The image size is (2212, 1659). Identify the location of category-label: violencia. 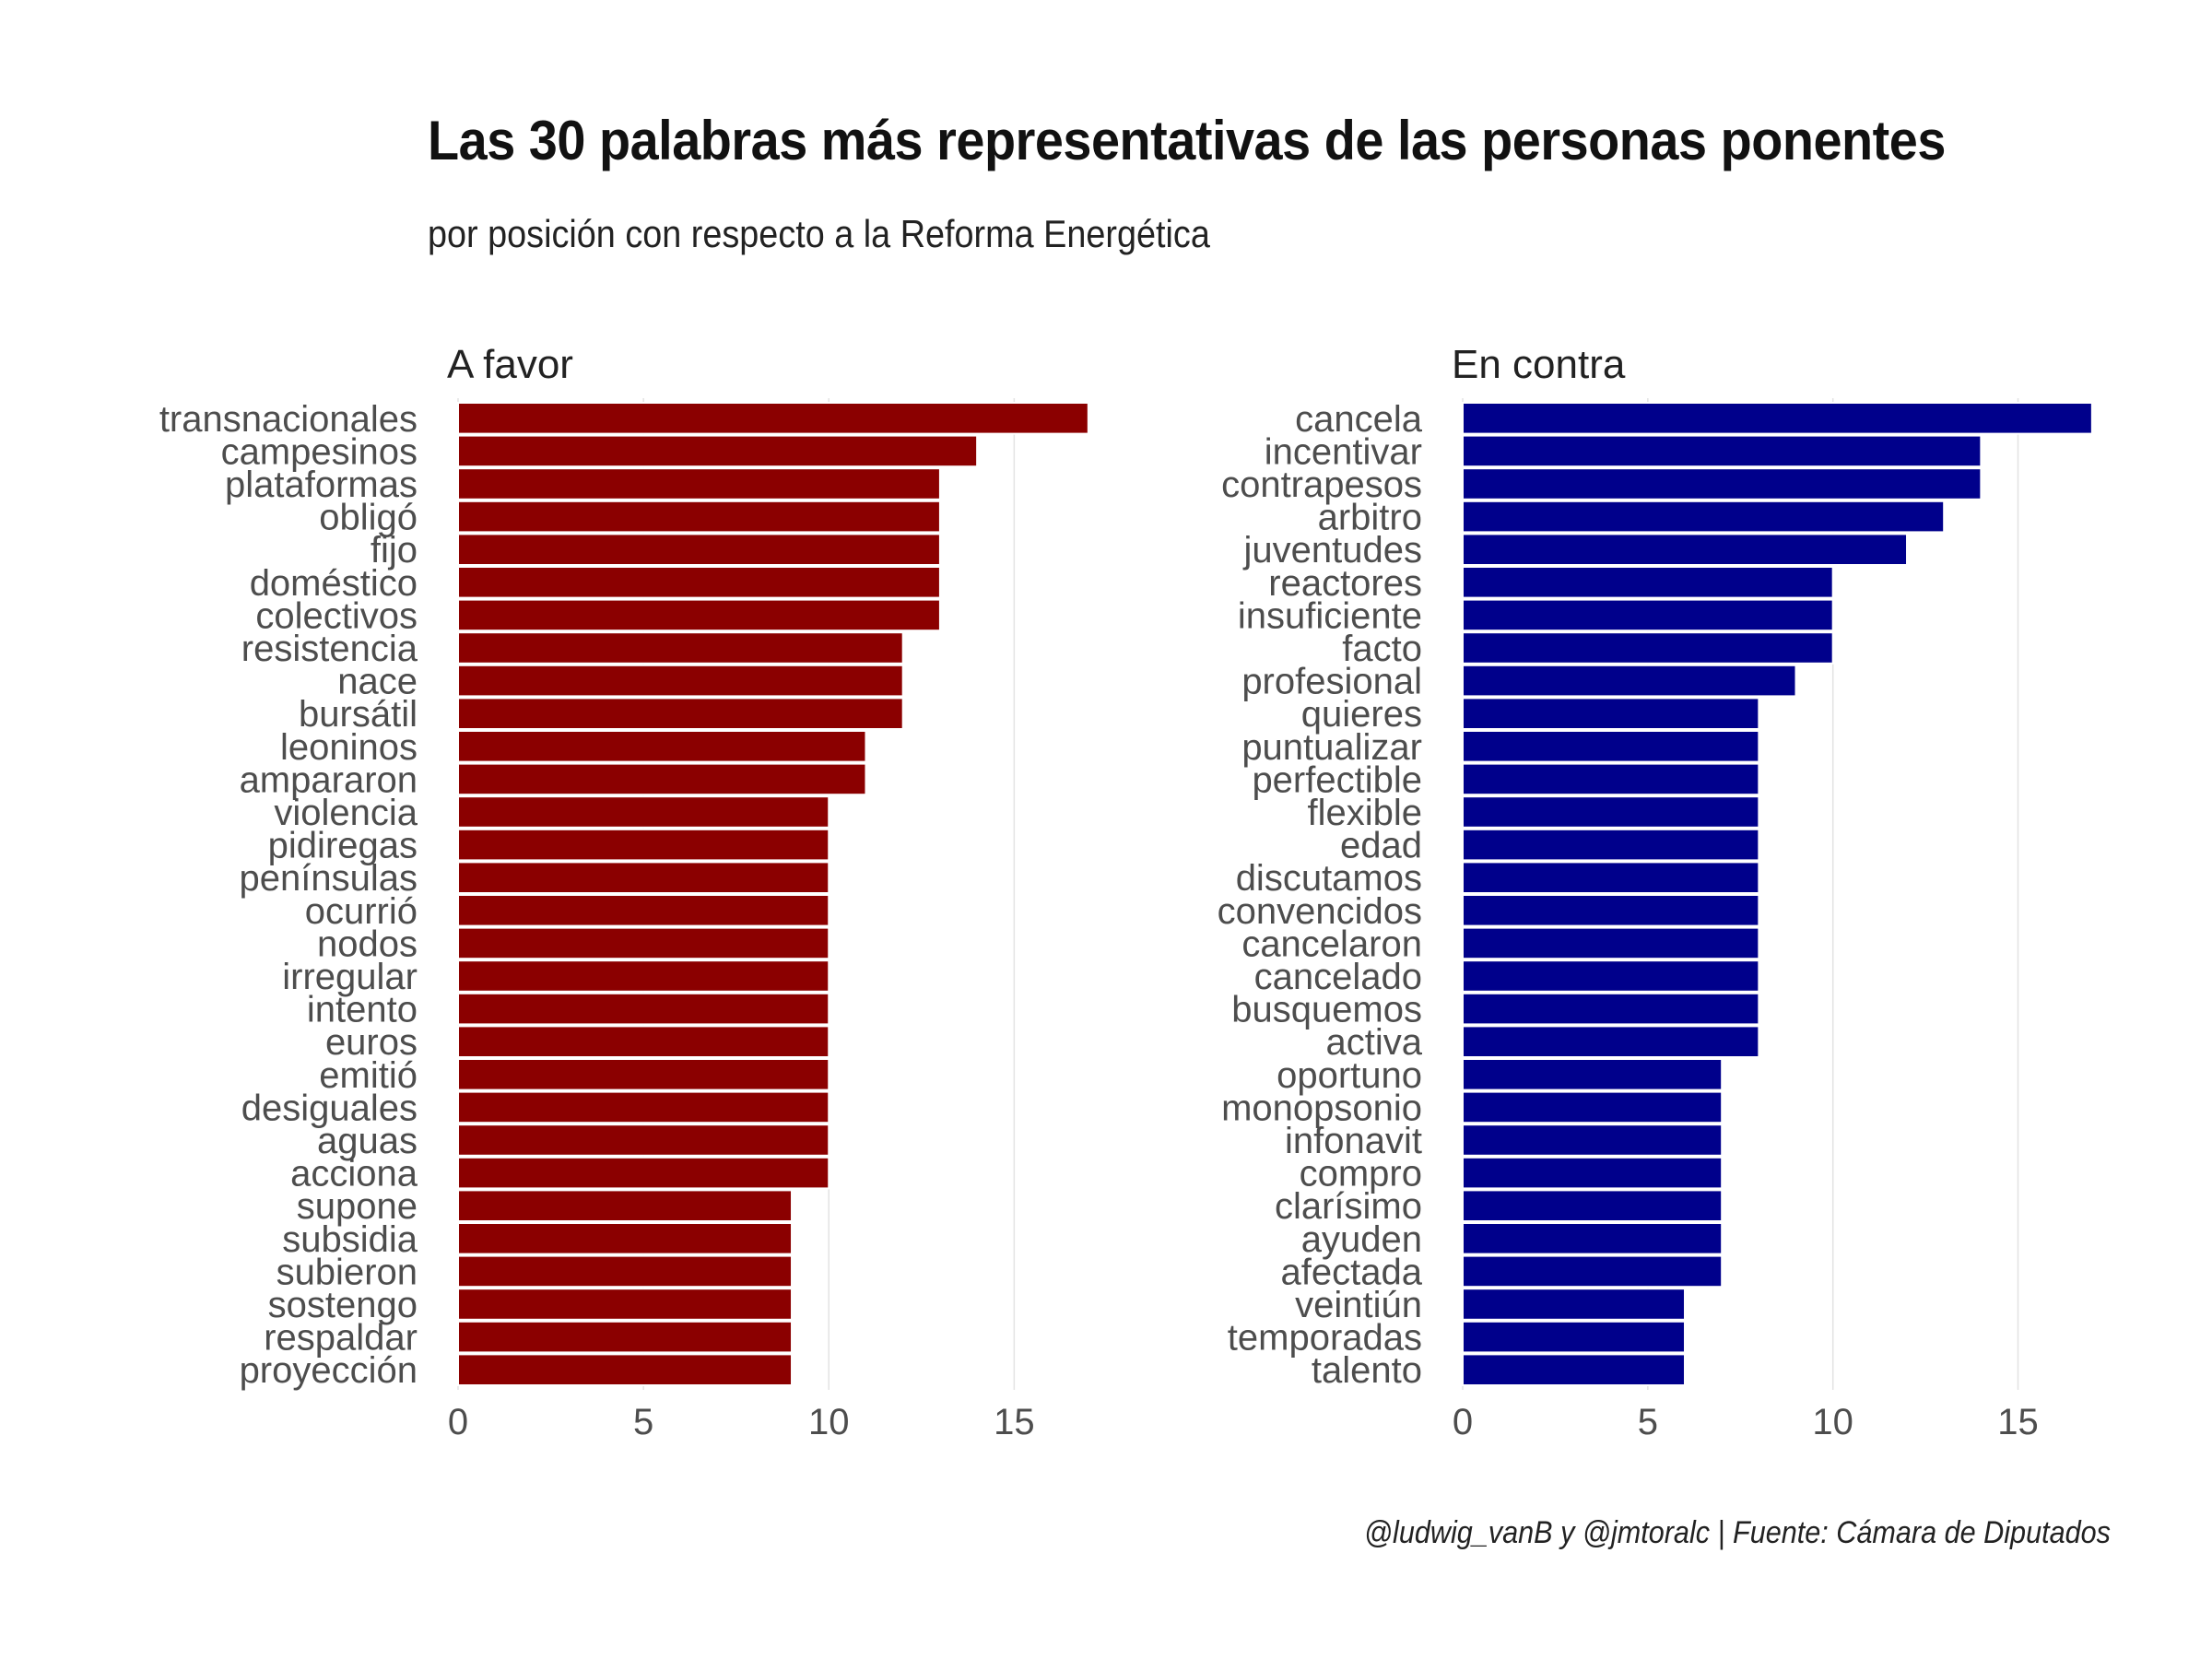
(346, 813).